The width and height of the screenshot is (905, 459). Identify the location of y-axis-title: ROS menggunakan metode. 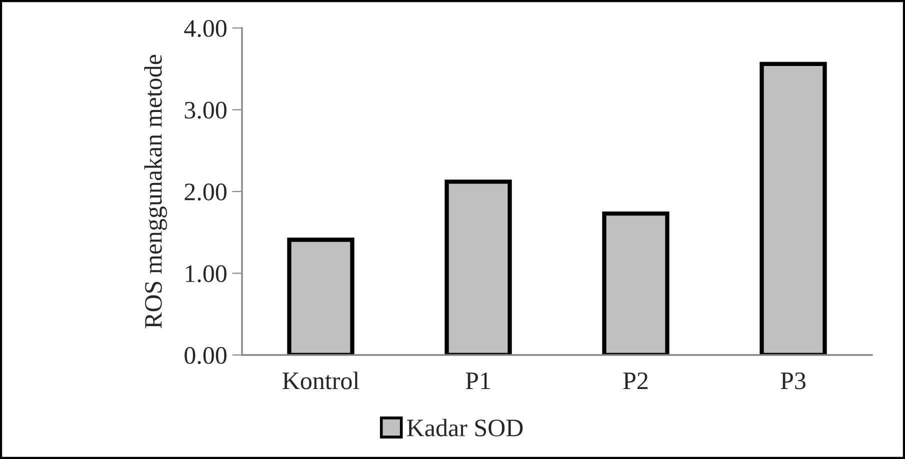
(155, 191).